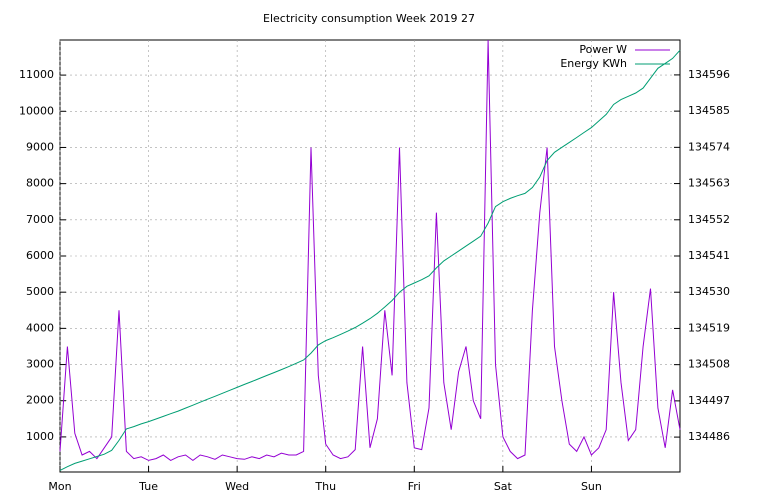 The image size is (768, 500). I want to click on y-tick-label: 8000, so click(40, 183).